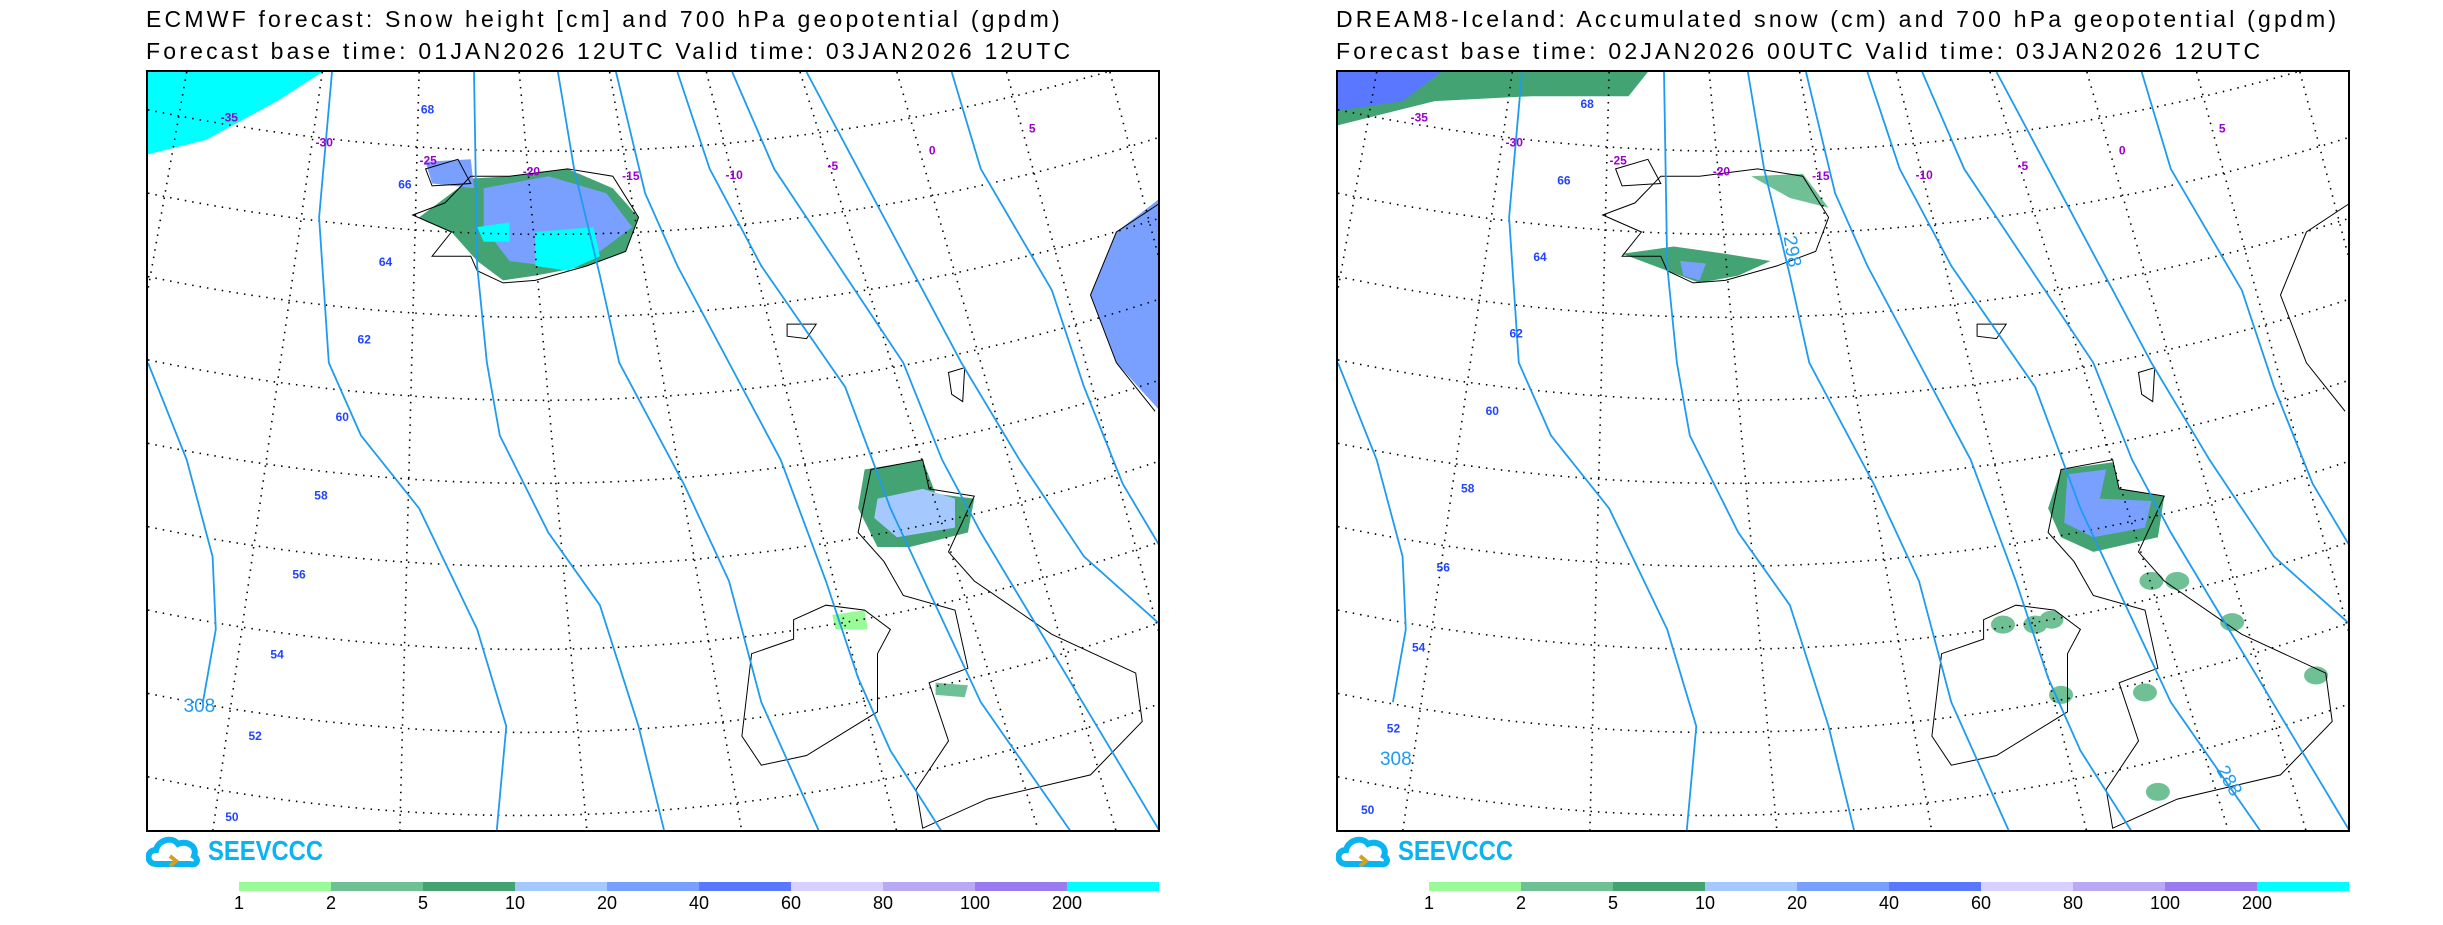 This screenshot has height=925, width=2443. Describe the element at coordinates (1419, 647) in the screenshot. I see `latitude-label: 54` at that location.